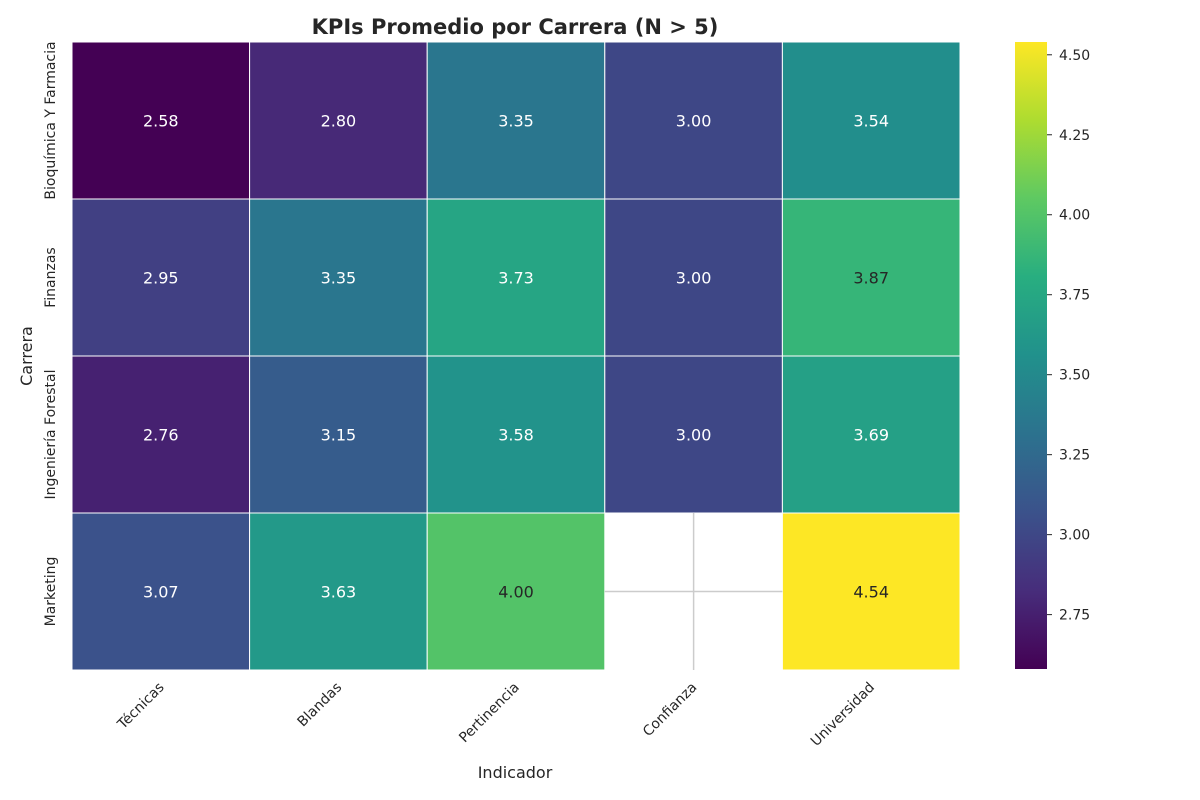 This screenshot has height=800, width=1200. What do you see at coordinates (1074, 616) in the screenshot?
I see `colorbar-tick-label: 2.75` at bounding box center [1074, 616].